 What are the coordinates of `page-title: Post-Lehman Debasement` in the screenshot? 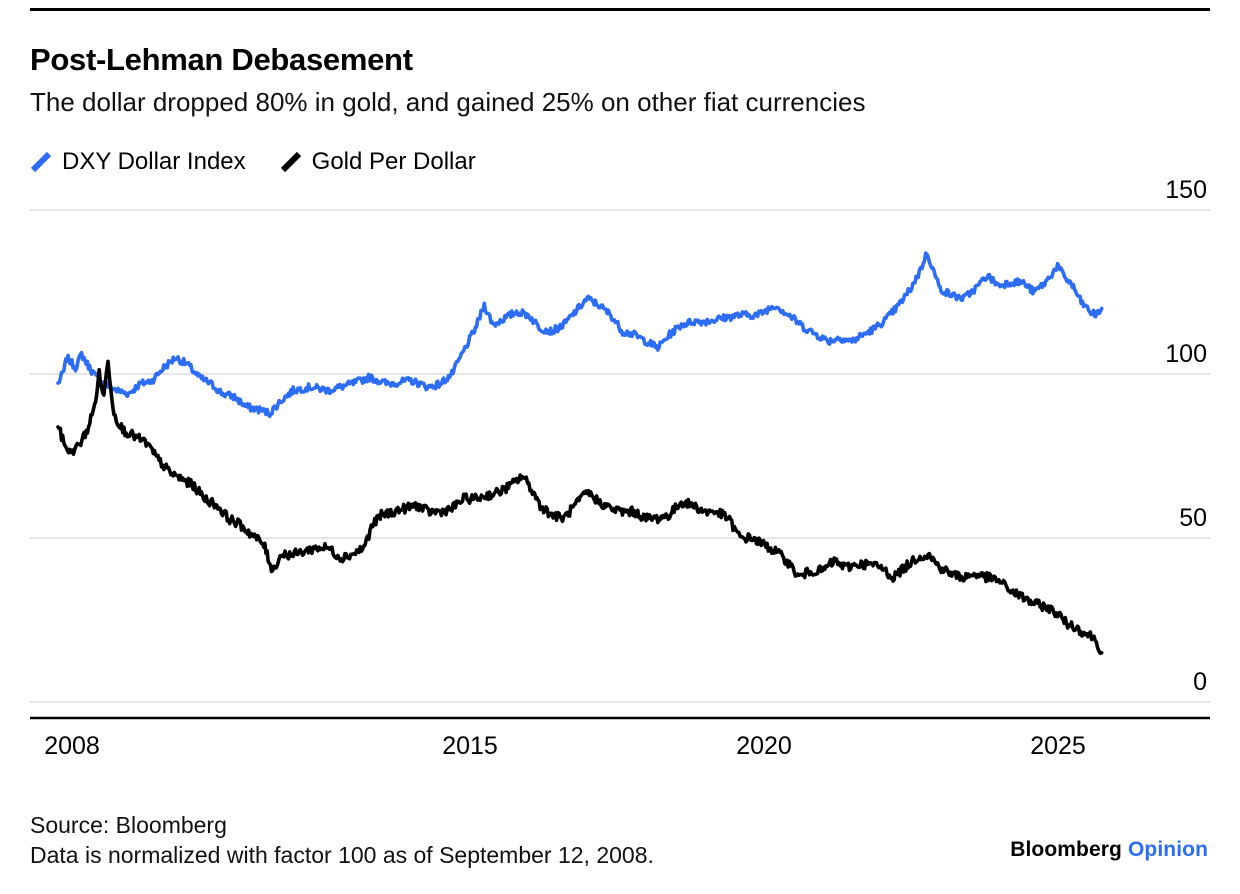 It's located at (221, 59).